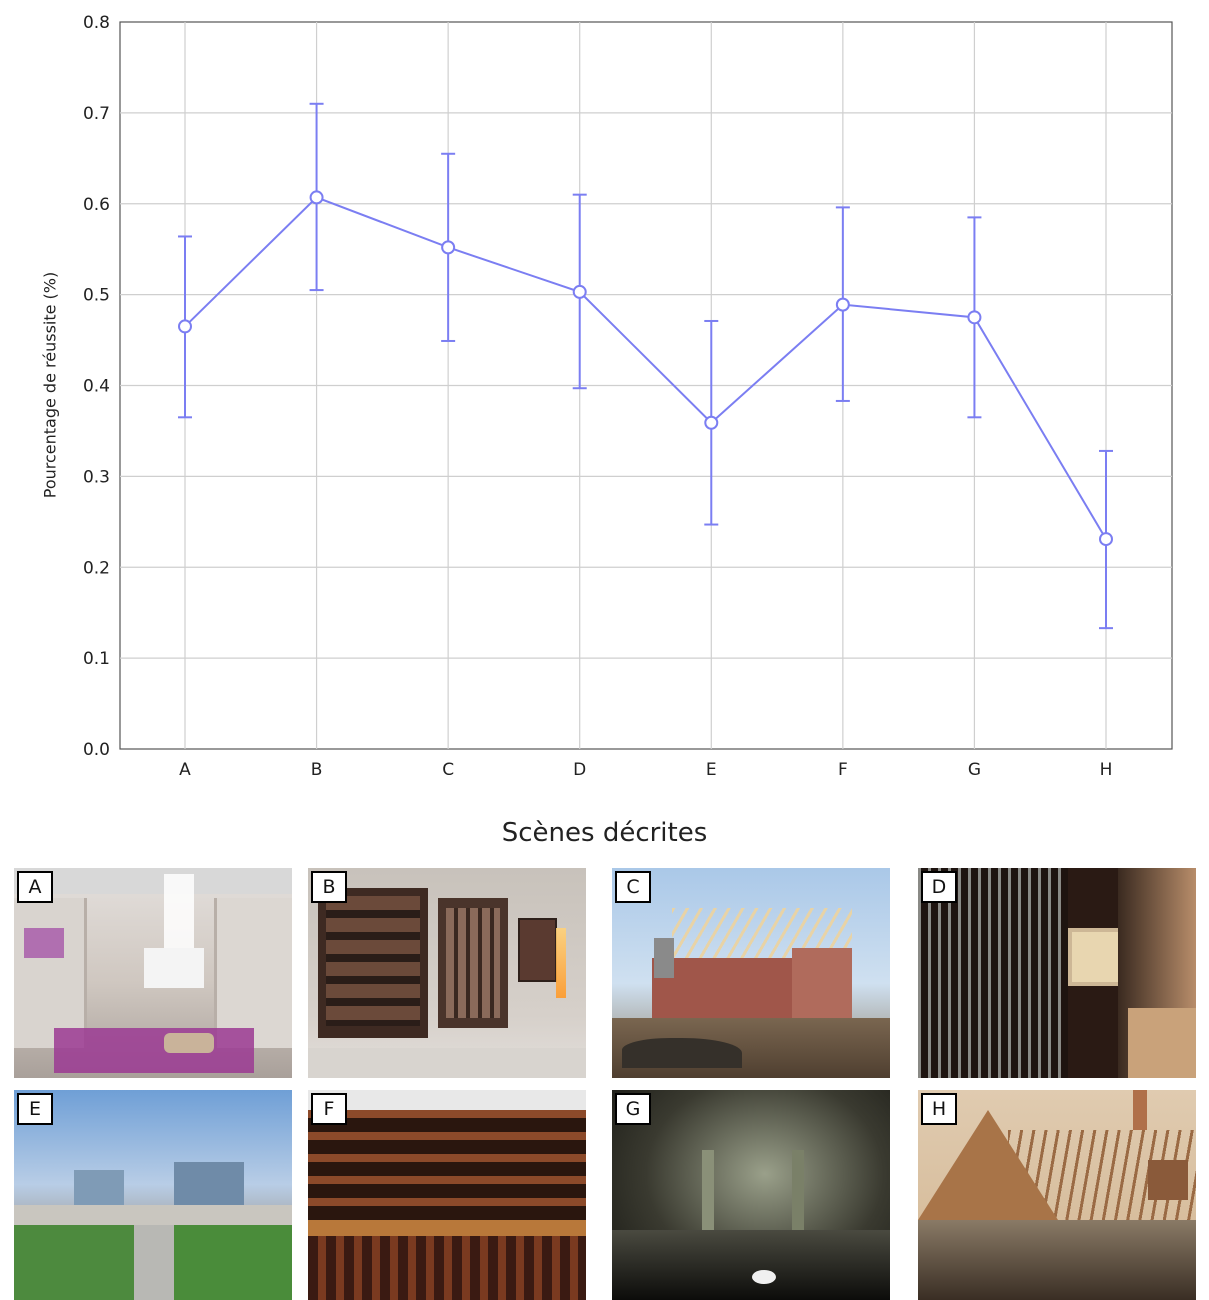 Image resolution: width=1209 pixels, height=1300 pixels. Describe the element at coordinates (448, 770) in the screenshot. I see `x-tick-label: C` at that location.